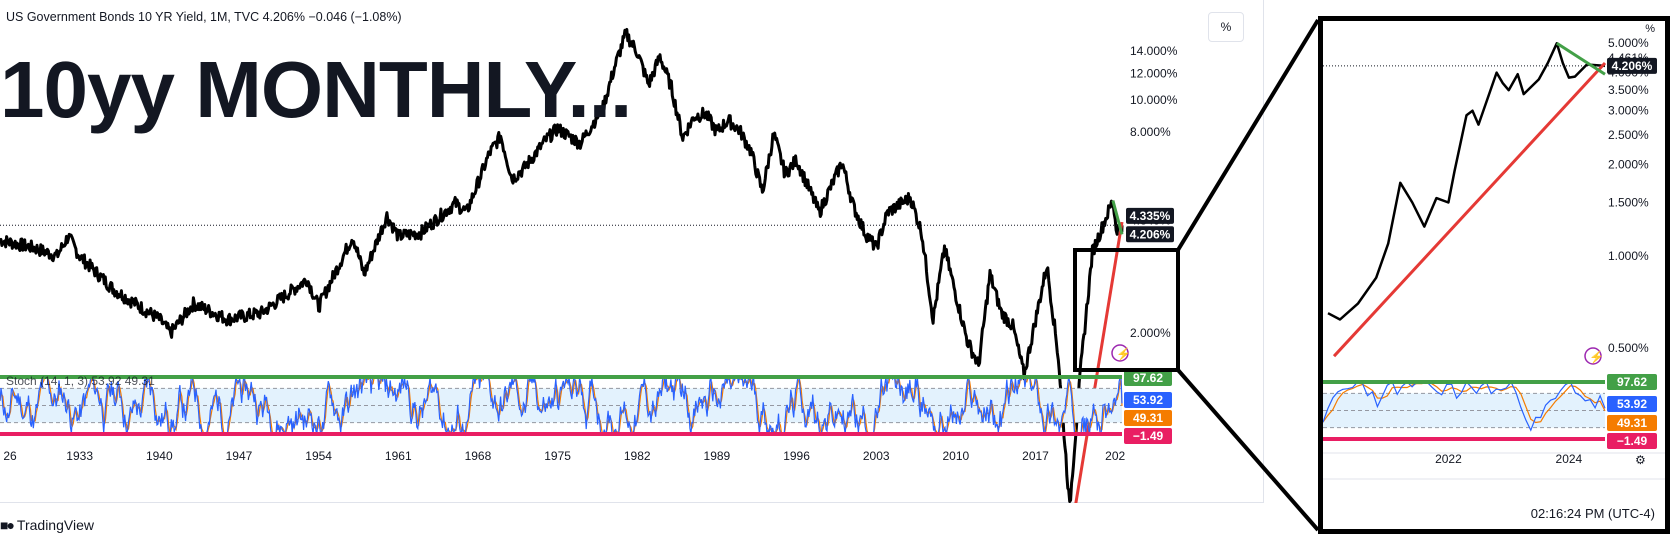 The width and height of the screenshot is (1675, 544). Describe the element at coordinates (1628, 90) in the screenshot. I see `inset-y-tick-label: 3.500%` at that location.